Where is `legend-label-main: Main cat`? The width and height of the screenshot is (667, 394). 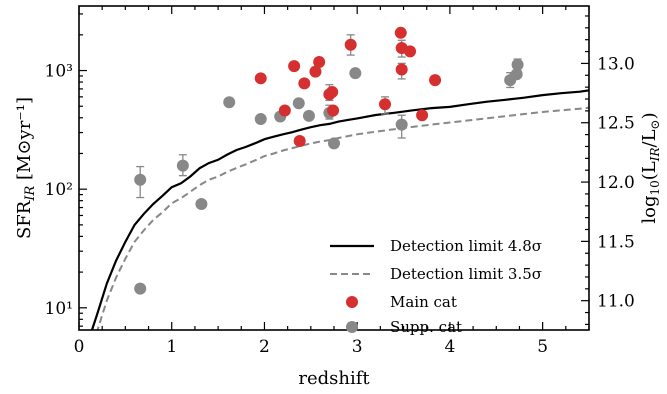
legend-label-main: Main cat is located at coordinates (423, 302).